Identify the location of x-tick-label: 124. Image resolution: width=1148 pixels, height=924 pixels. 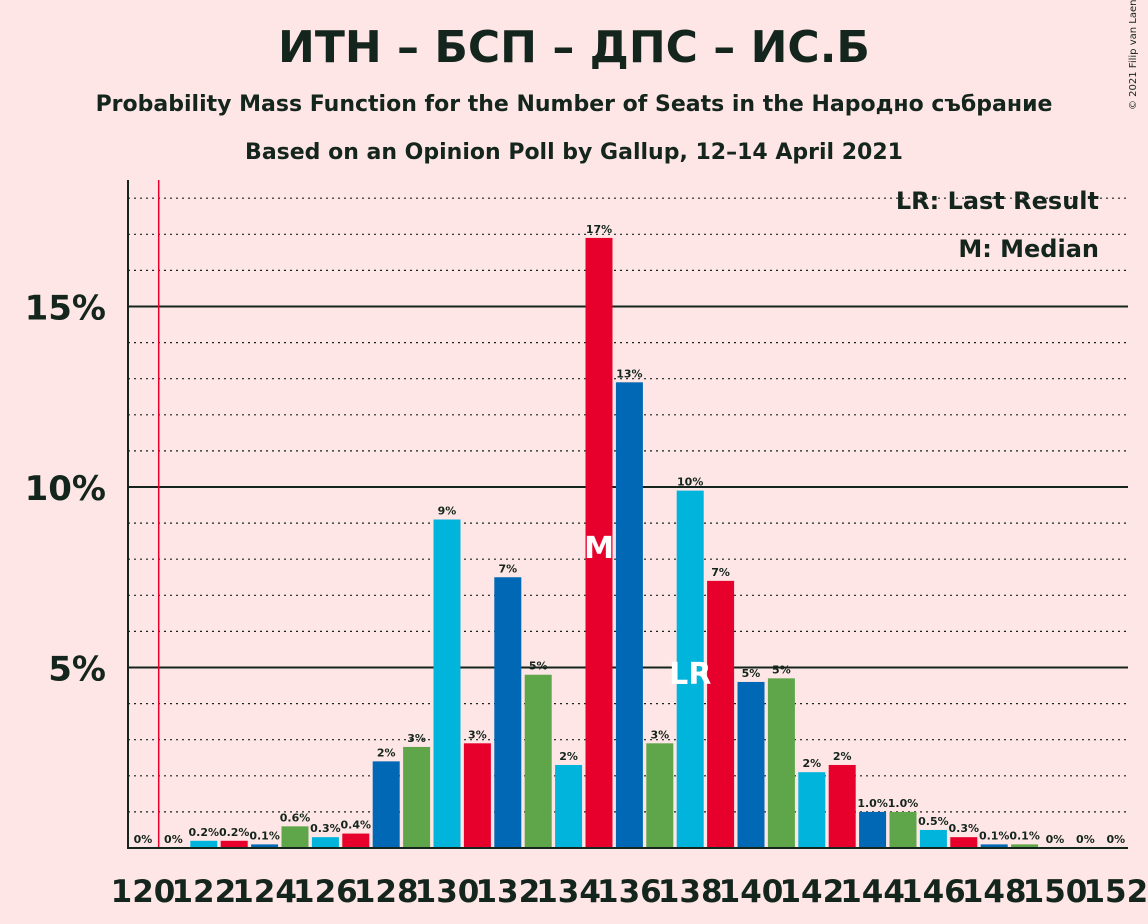
(264, 892).